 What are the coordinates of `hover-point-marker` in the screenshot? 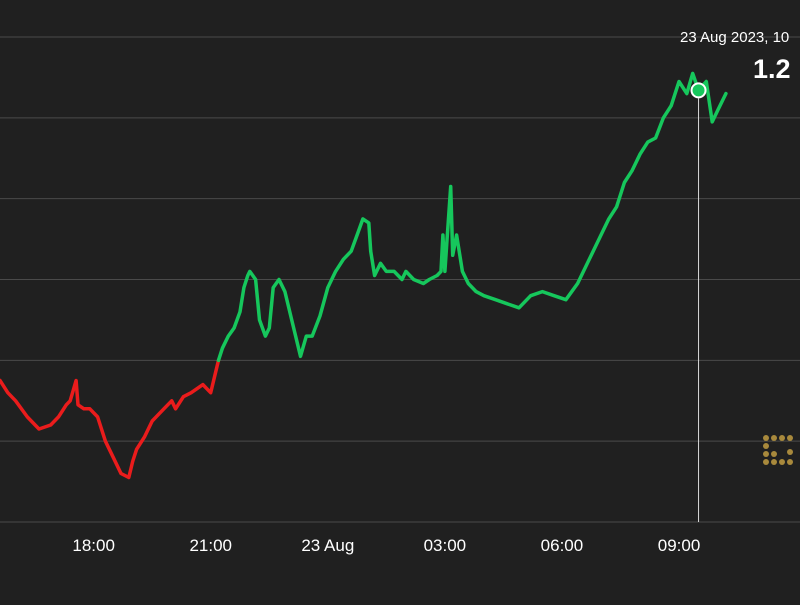 It's located at (698, 90).